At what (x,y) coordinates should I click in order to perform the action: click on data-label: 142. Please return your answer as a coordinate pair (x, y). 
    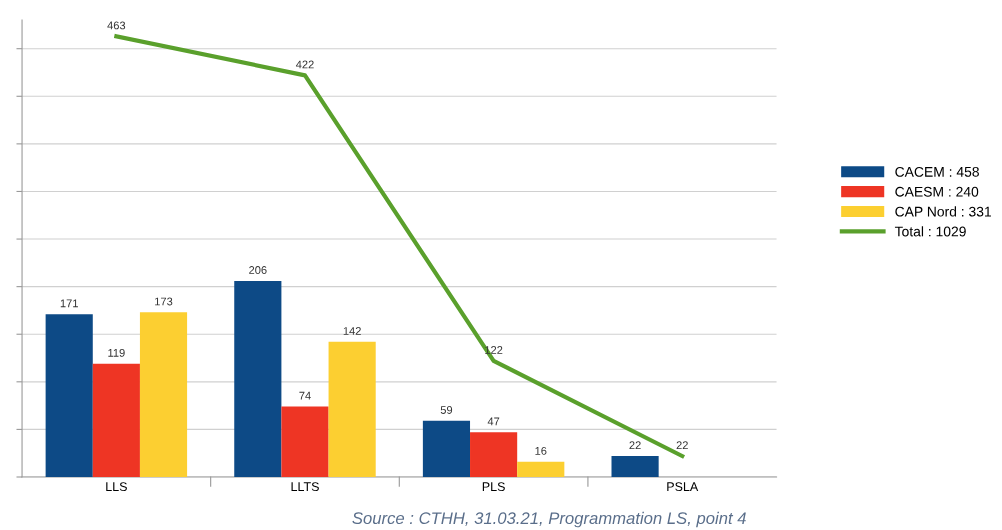
    Looking at the image, I should click on (352, 331).